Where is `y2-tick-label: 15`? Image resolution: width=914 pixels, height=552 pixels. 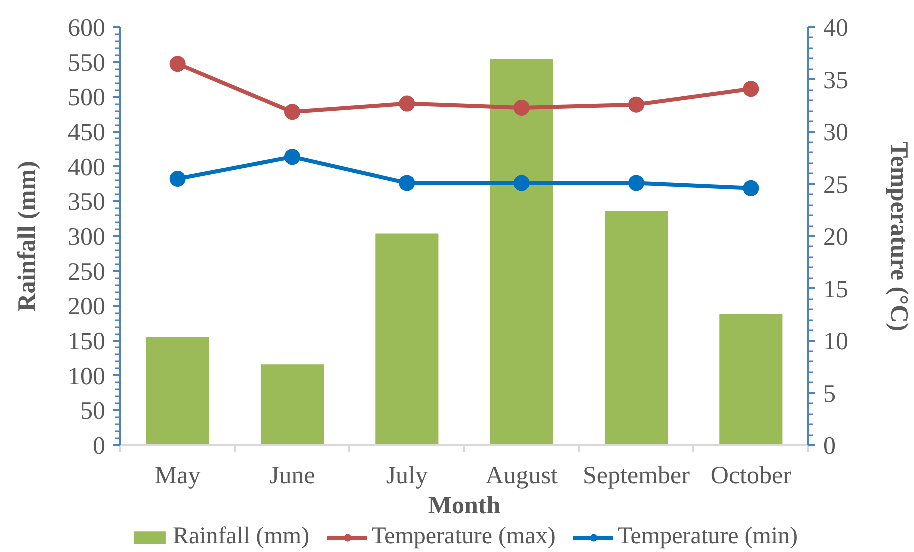
y2-tick-label: 15 is located at coordinates (836, 290).